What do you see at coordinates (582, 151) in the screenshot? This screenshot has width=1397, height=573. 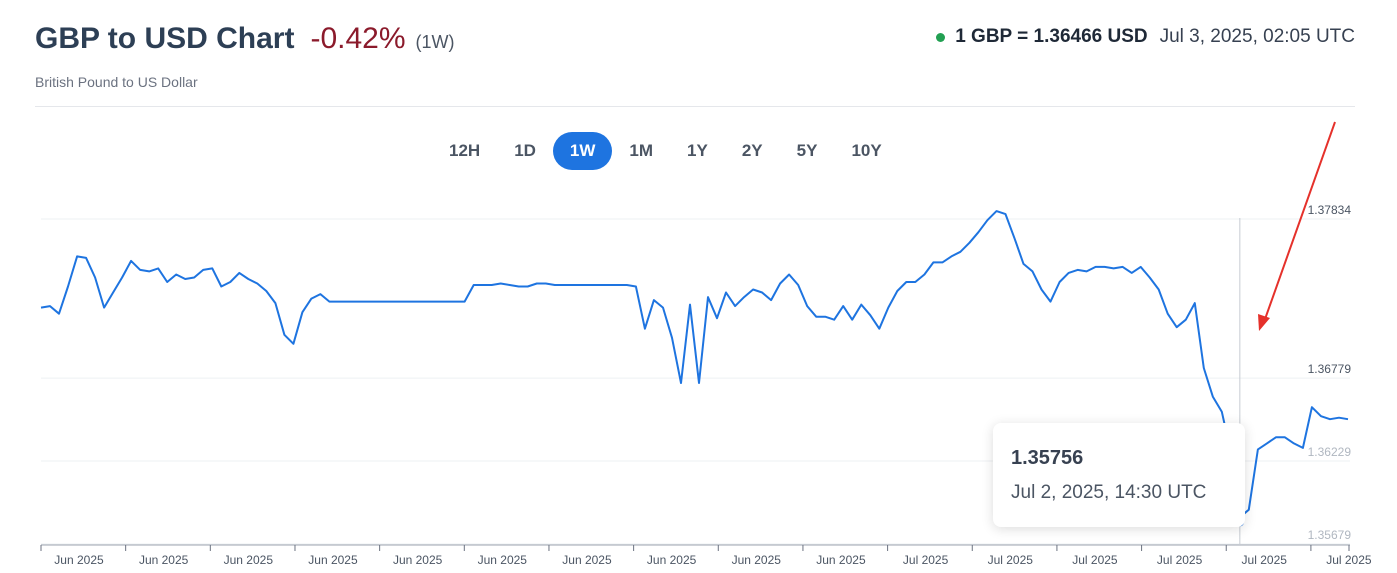 I see `range-button-1w: 1W` at bounding box center [582, 151].